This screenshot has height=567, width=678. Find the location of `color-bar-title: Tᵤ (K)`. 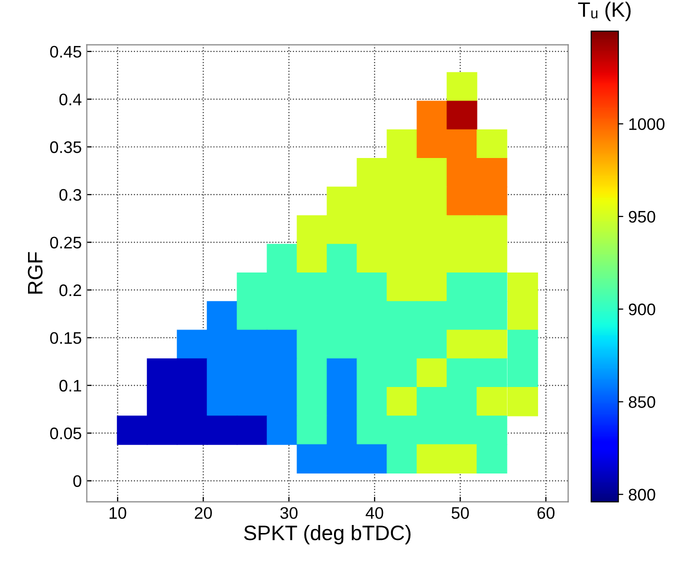

color-bar-title: Tᵤ (K) is located at coordinates (604, 12).